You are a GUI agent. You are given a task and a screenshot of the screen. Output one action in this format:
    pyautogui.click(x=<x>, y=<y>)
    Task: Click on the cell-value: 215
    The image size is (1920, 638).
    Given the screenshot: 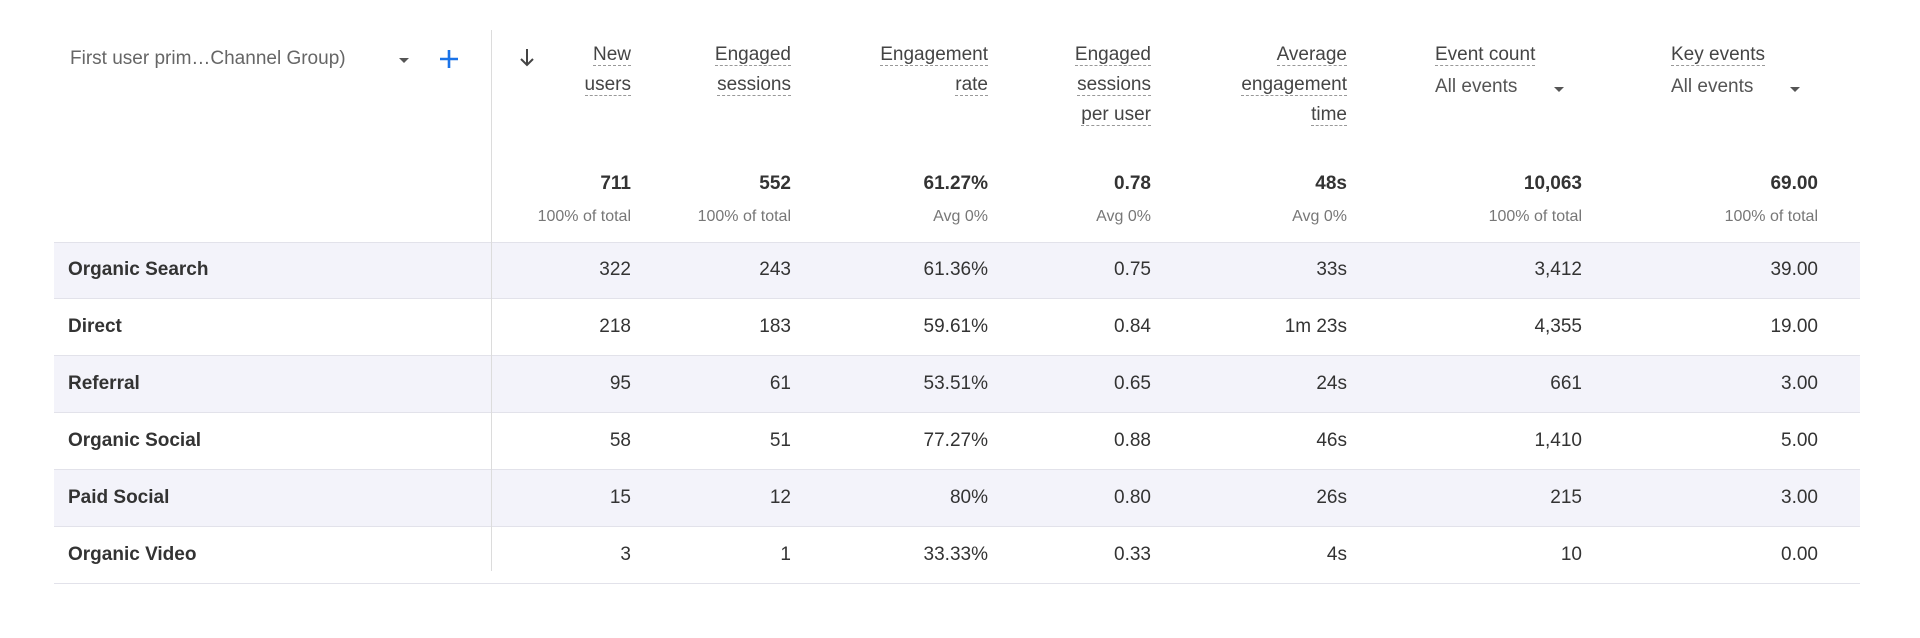 What is the action you would take?
    pyautogui.click(x=1566, y=497)
    